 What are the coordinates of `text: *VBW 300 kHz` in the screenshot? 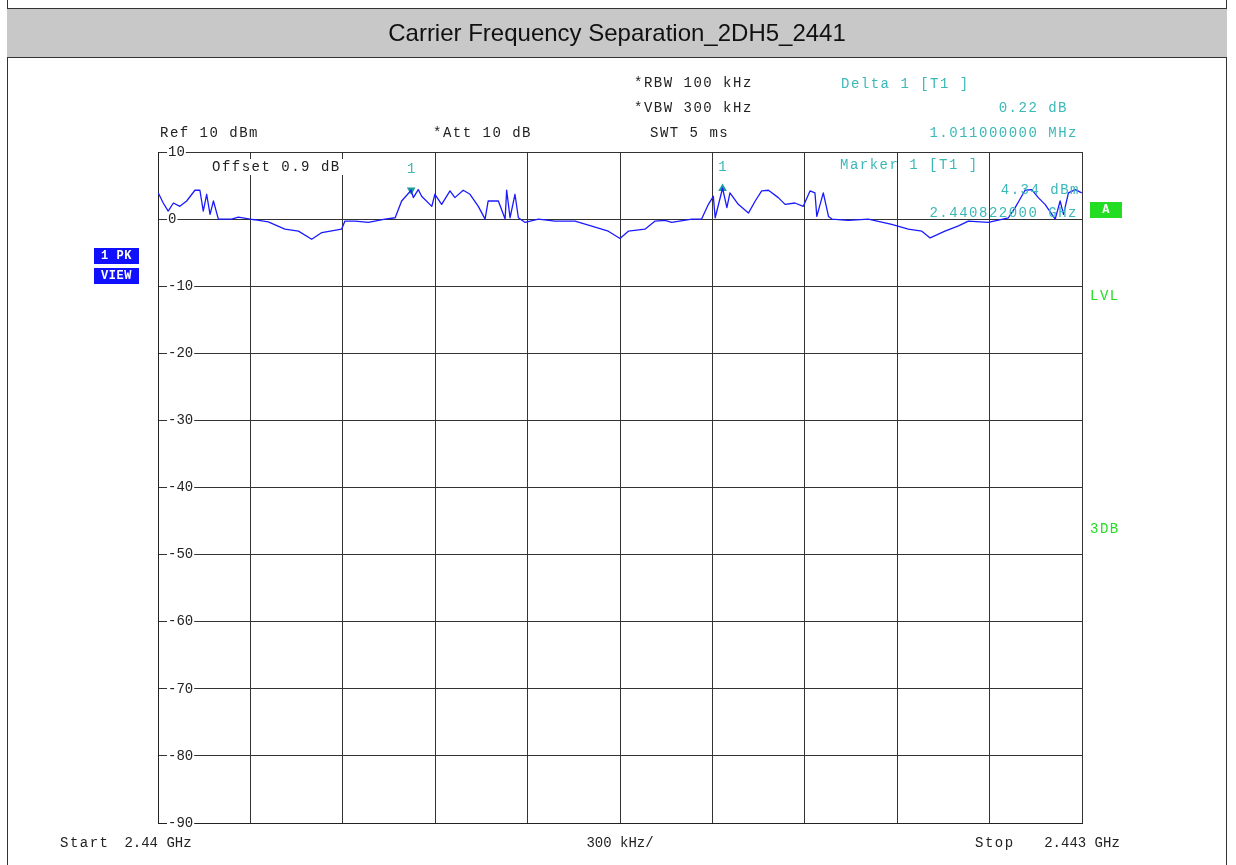 It's located at (693, 108).